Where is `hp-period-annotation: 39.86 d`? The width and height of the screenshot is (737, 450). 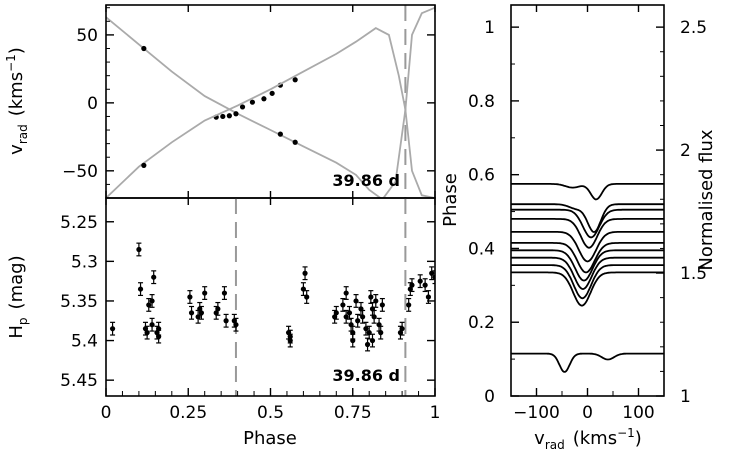 hp-period-annotation: 39.86 d is located at coordinates (366, 375).